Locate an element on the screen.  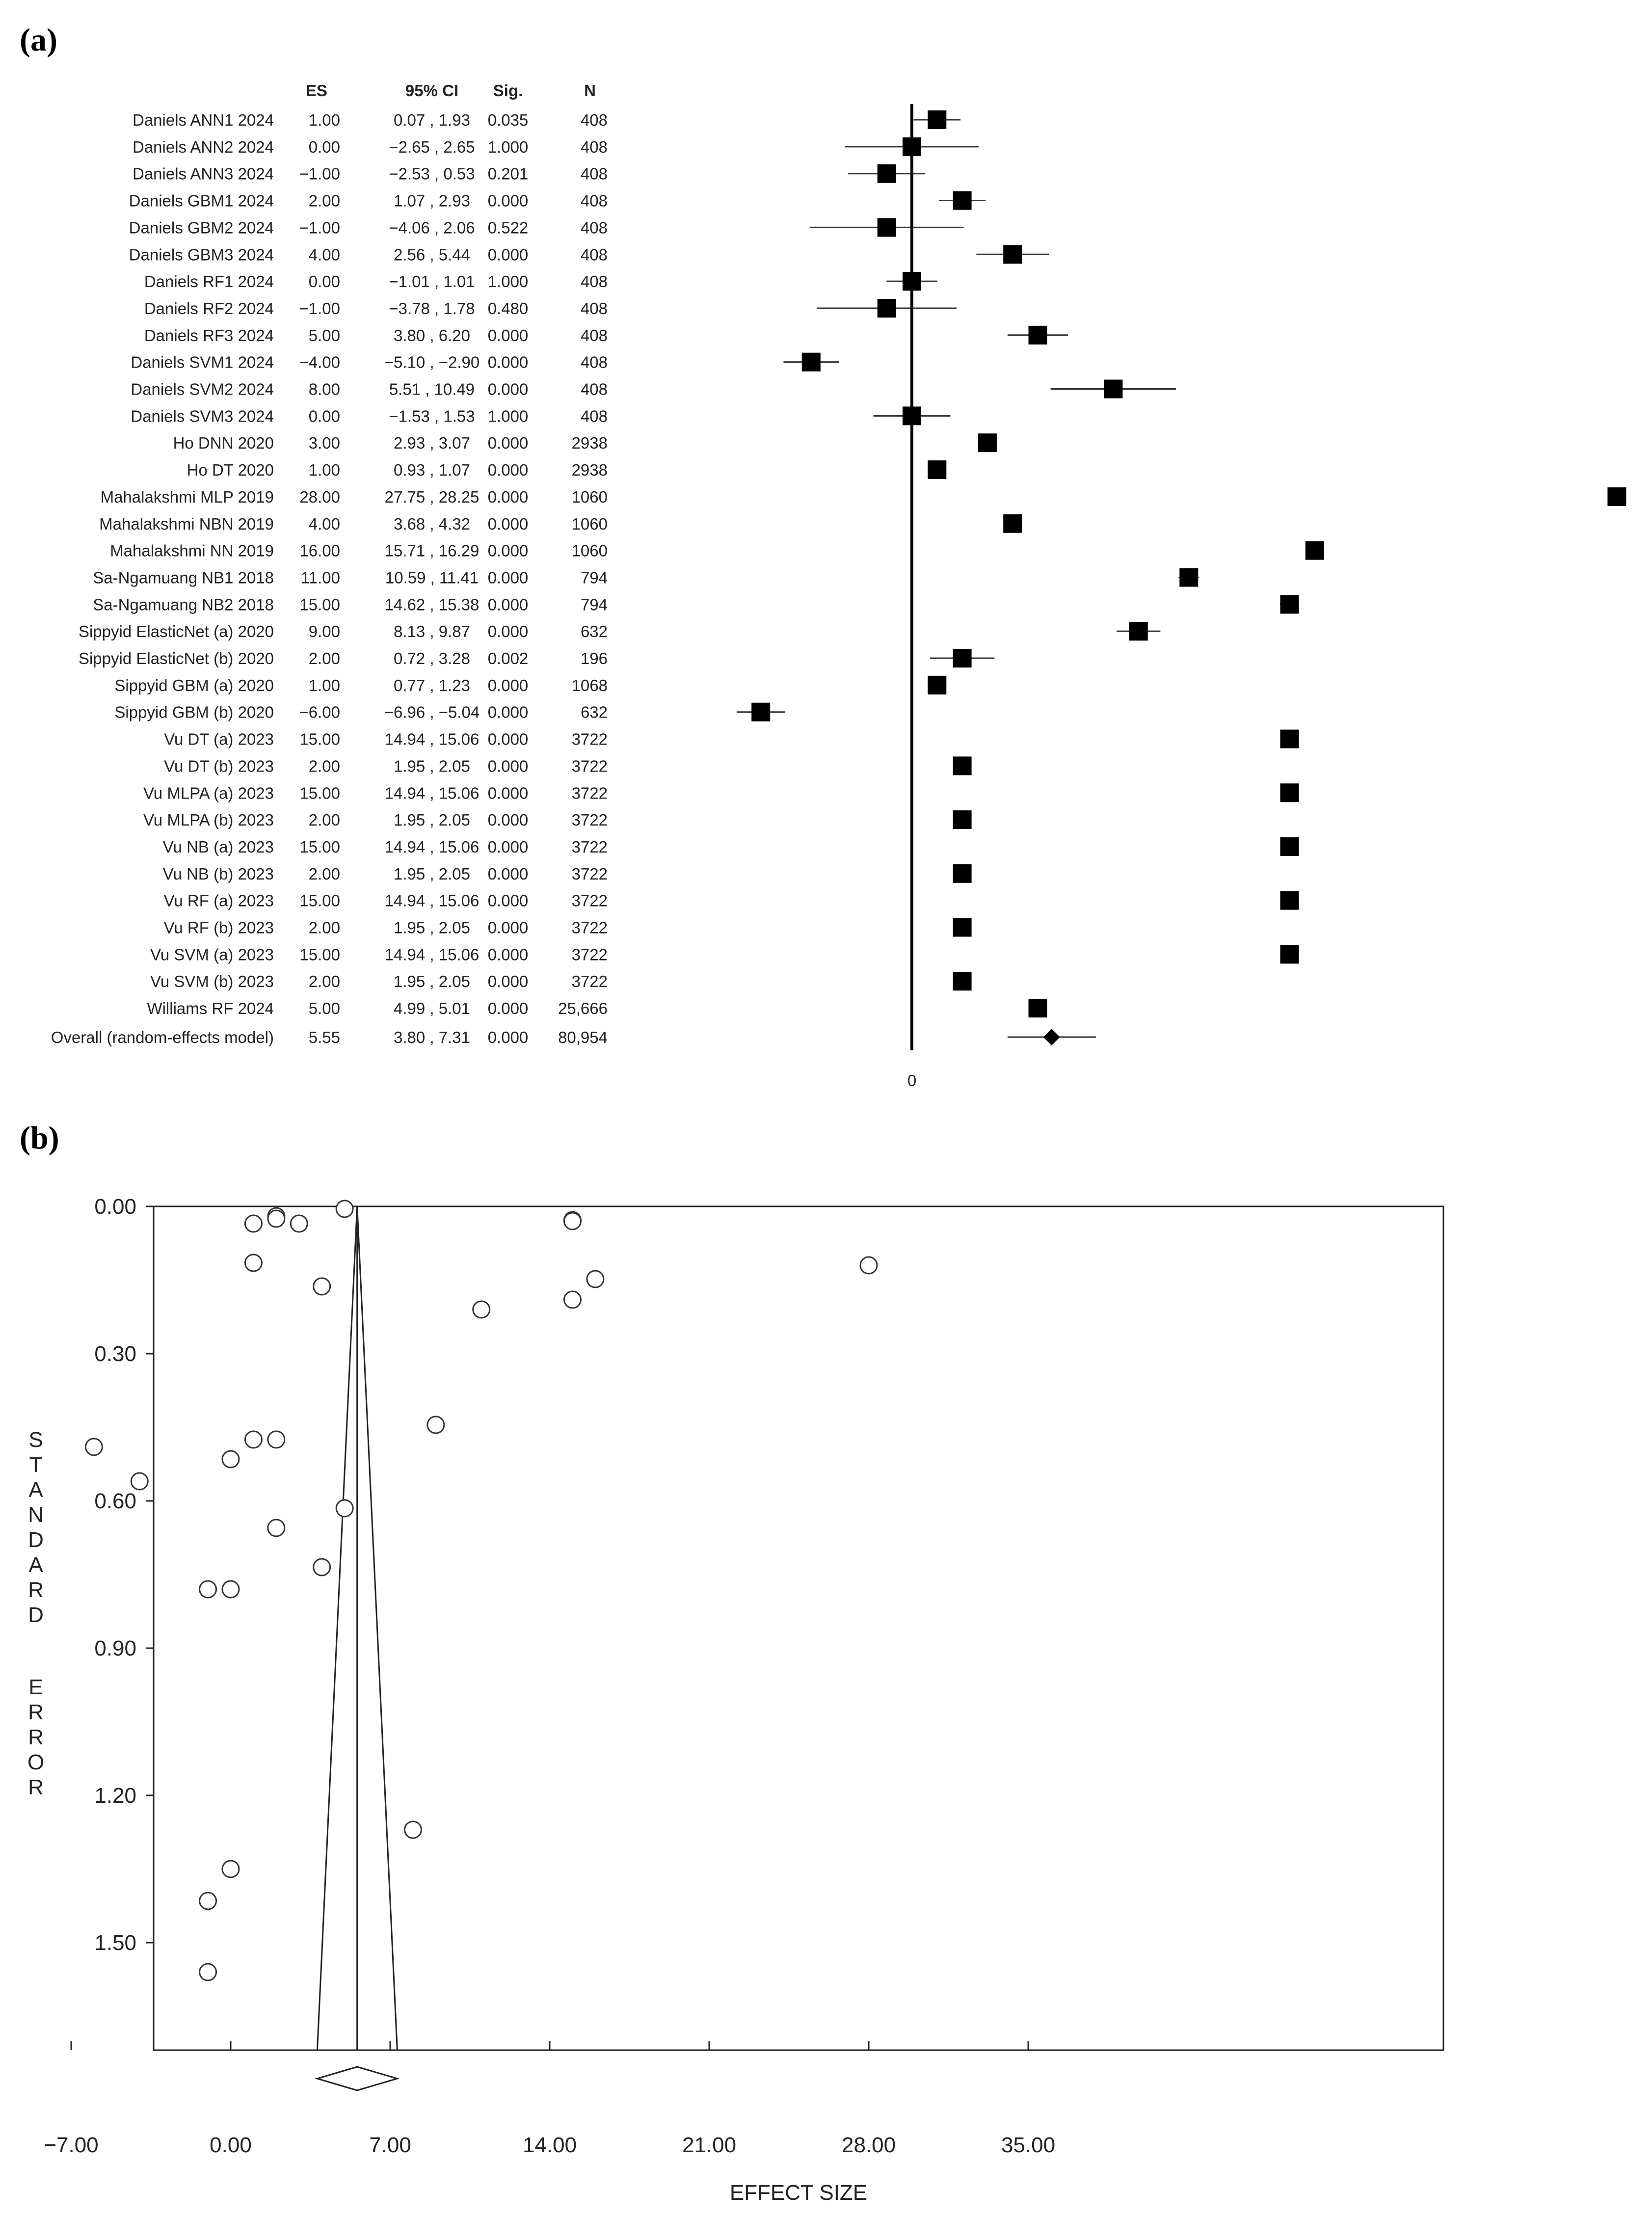
study-label: Vu RF (b) 2023 is located at coordinates (219, 928).